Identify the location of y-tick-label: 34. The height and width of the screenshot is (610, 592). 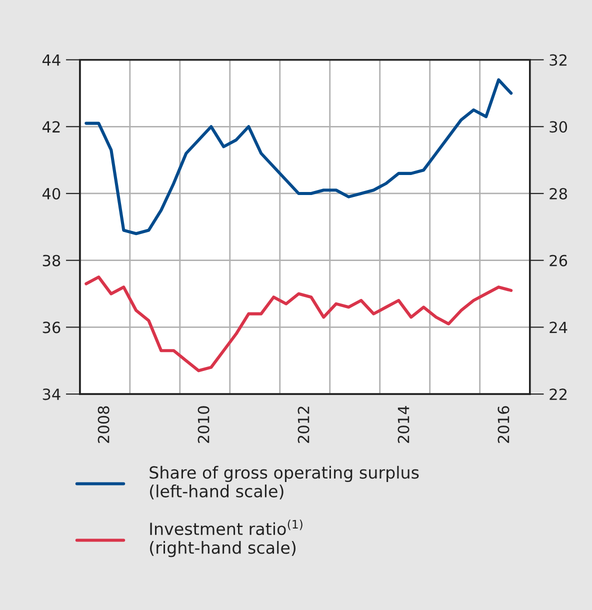
(51, 394).